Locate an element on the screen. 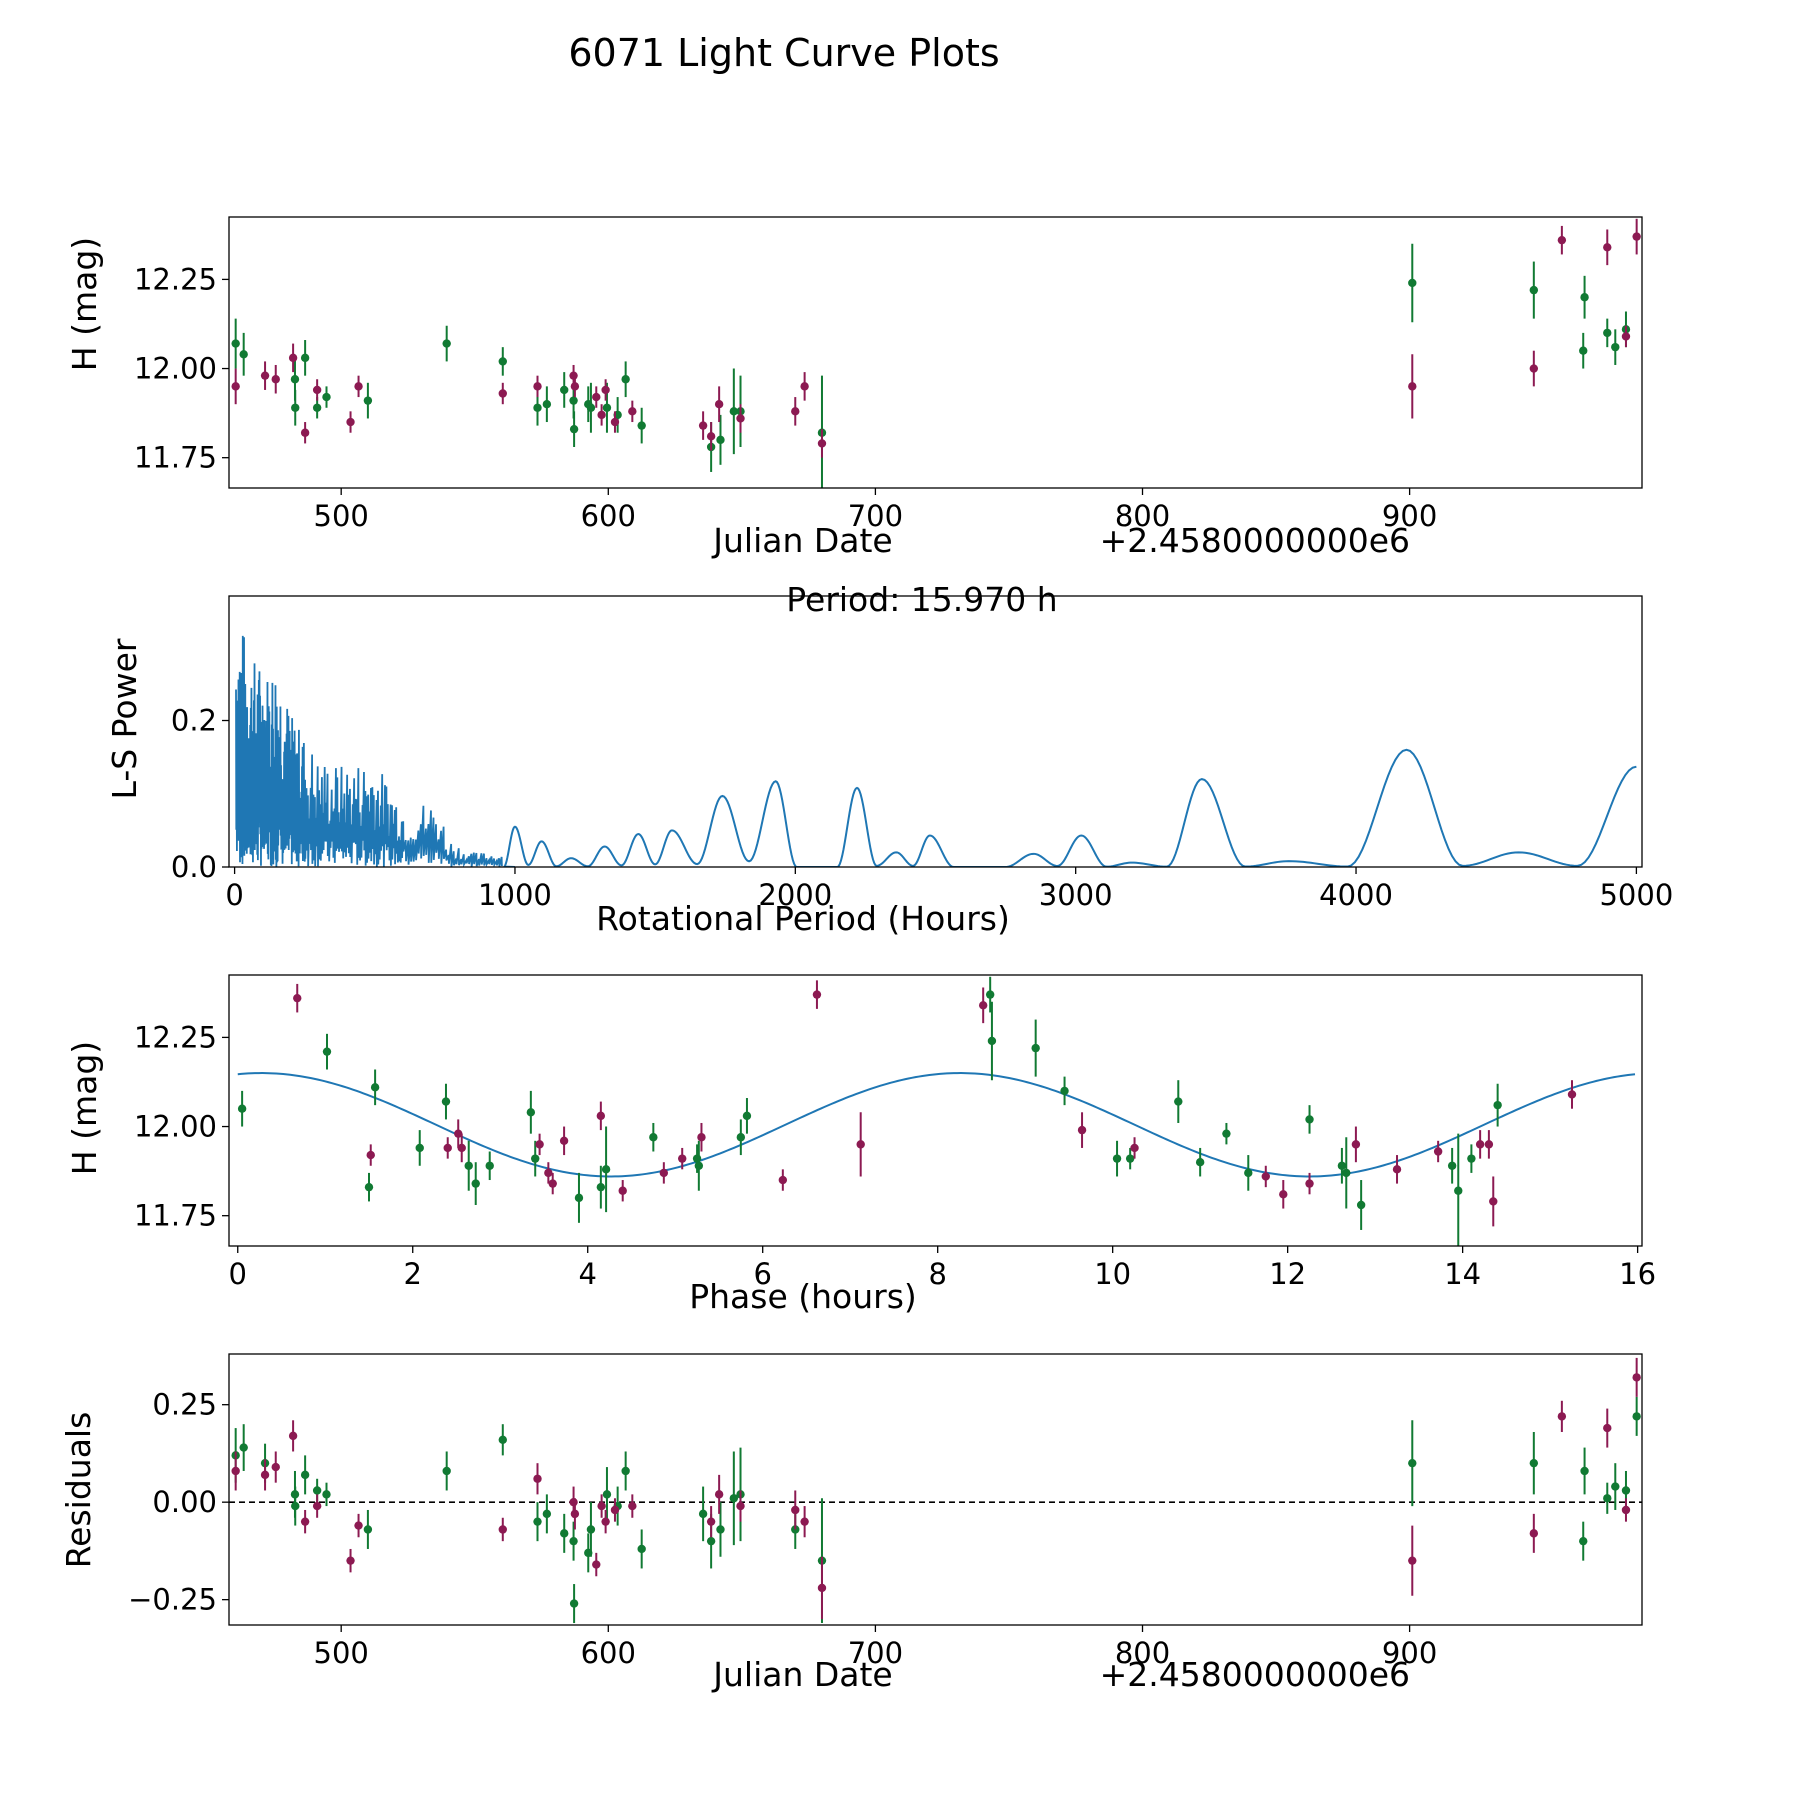 This screenshot has height=1800, width=1800. periodogram-xtick-label: 0 is located at coordinates (234, 895).